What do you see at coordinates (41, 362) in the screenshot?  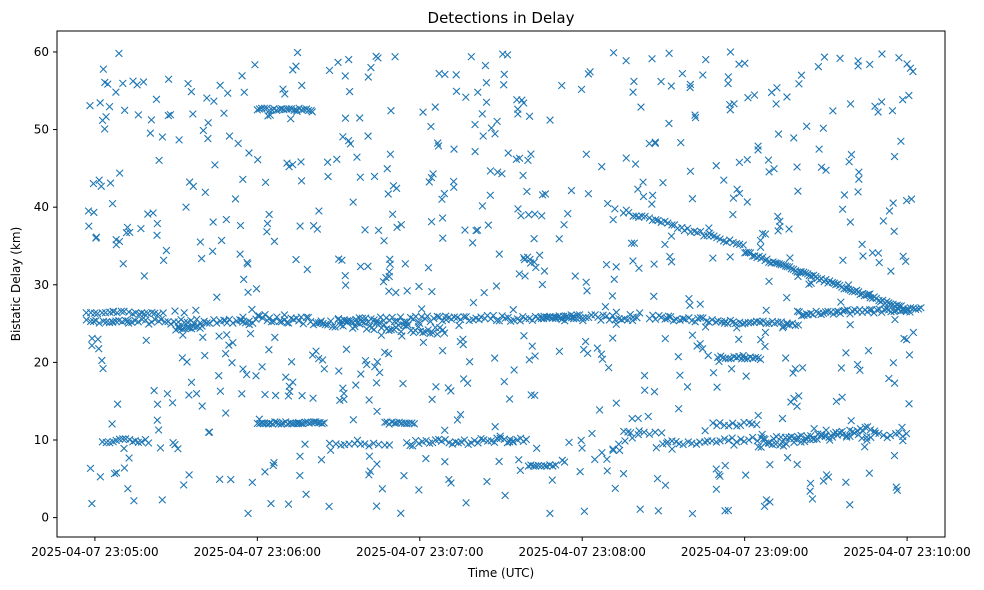 I see `y-tick-label: 20` at bounding box center [41, 362].